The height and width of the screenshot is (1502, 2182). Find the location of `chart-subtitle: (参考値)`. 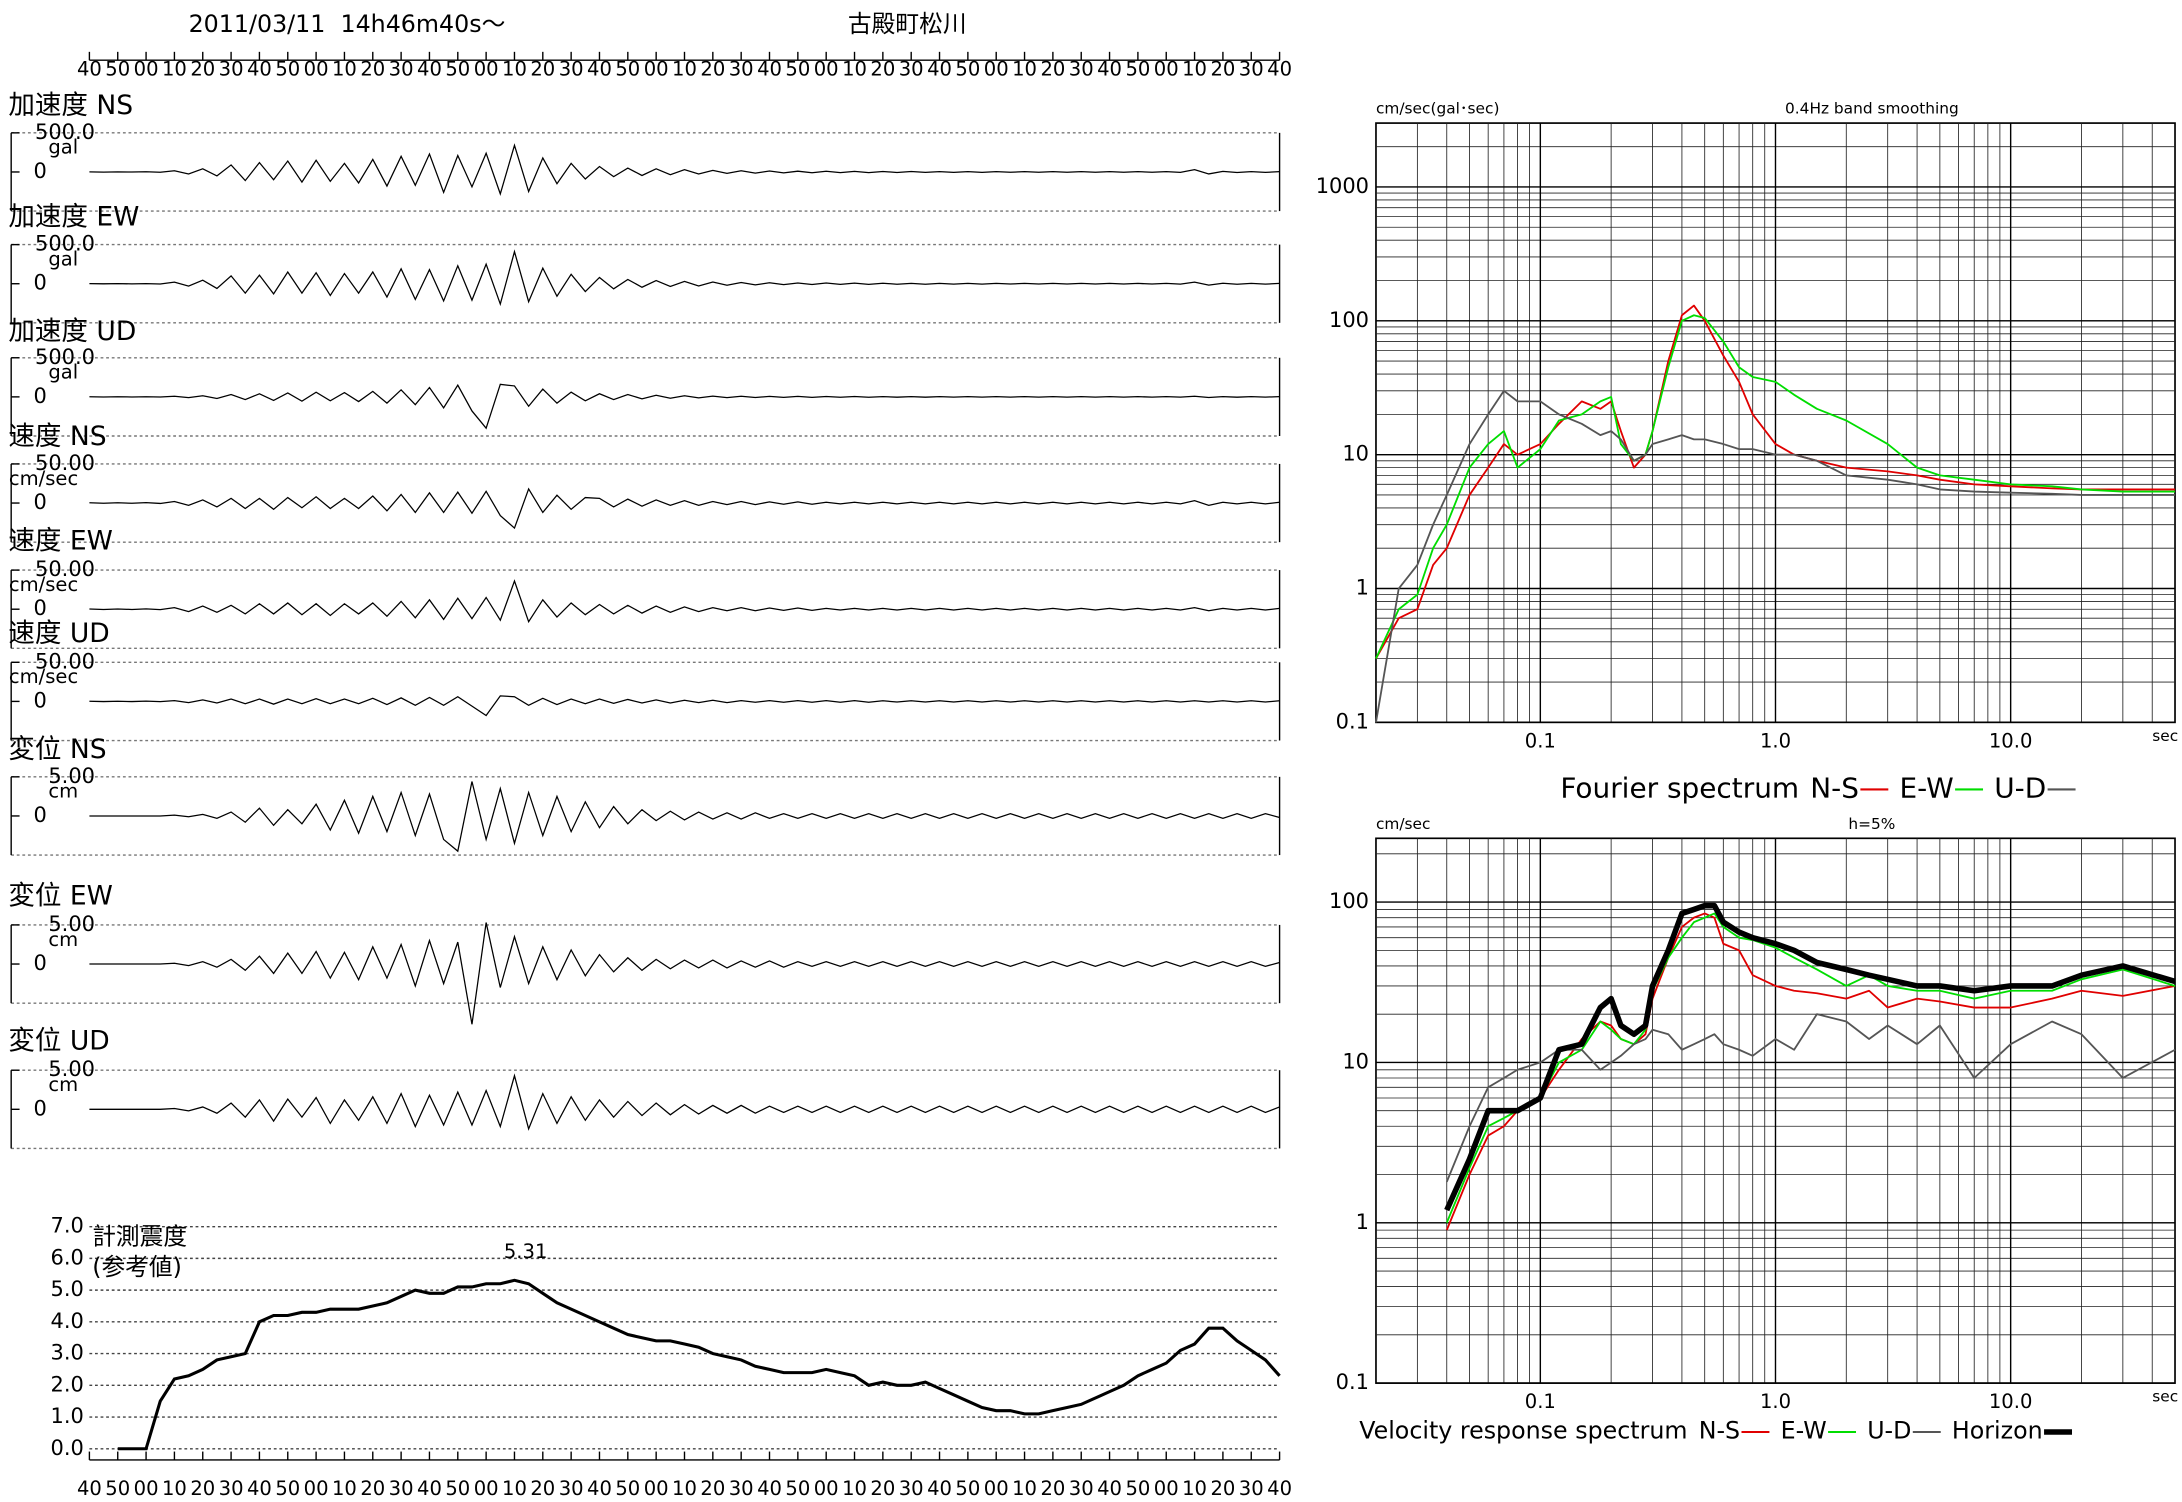

chart-subtitle: (参考値) is located at coordinates (137, 1267).